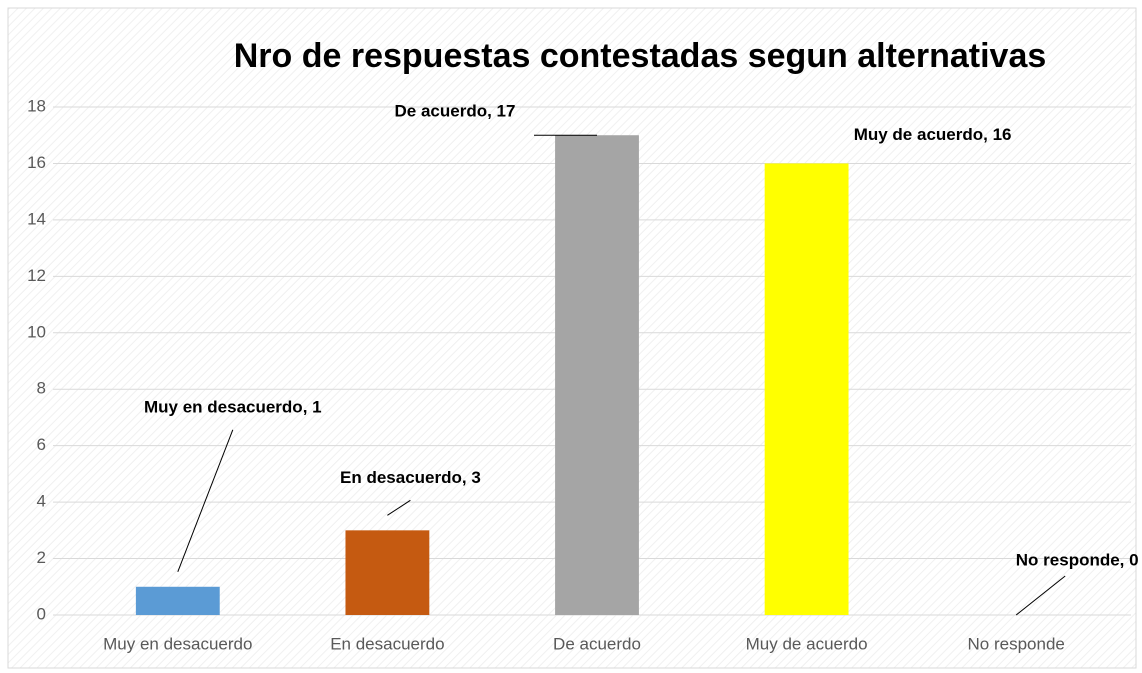  I want to click on x-tick-label: De acuerdo, so click(597, 643).